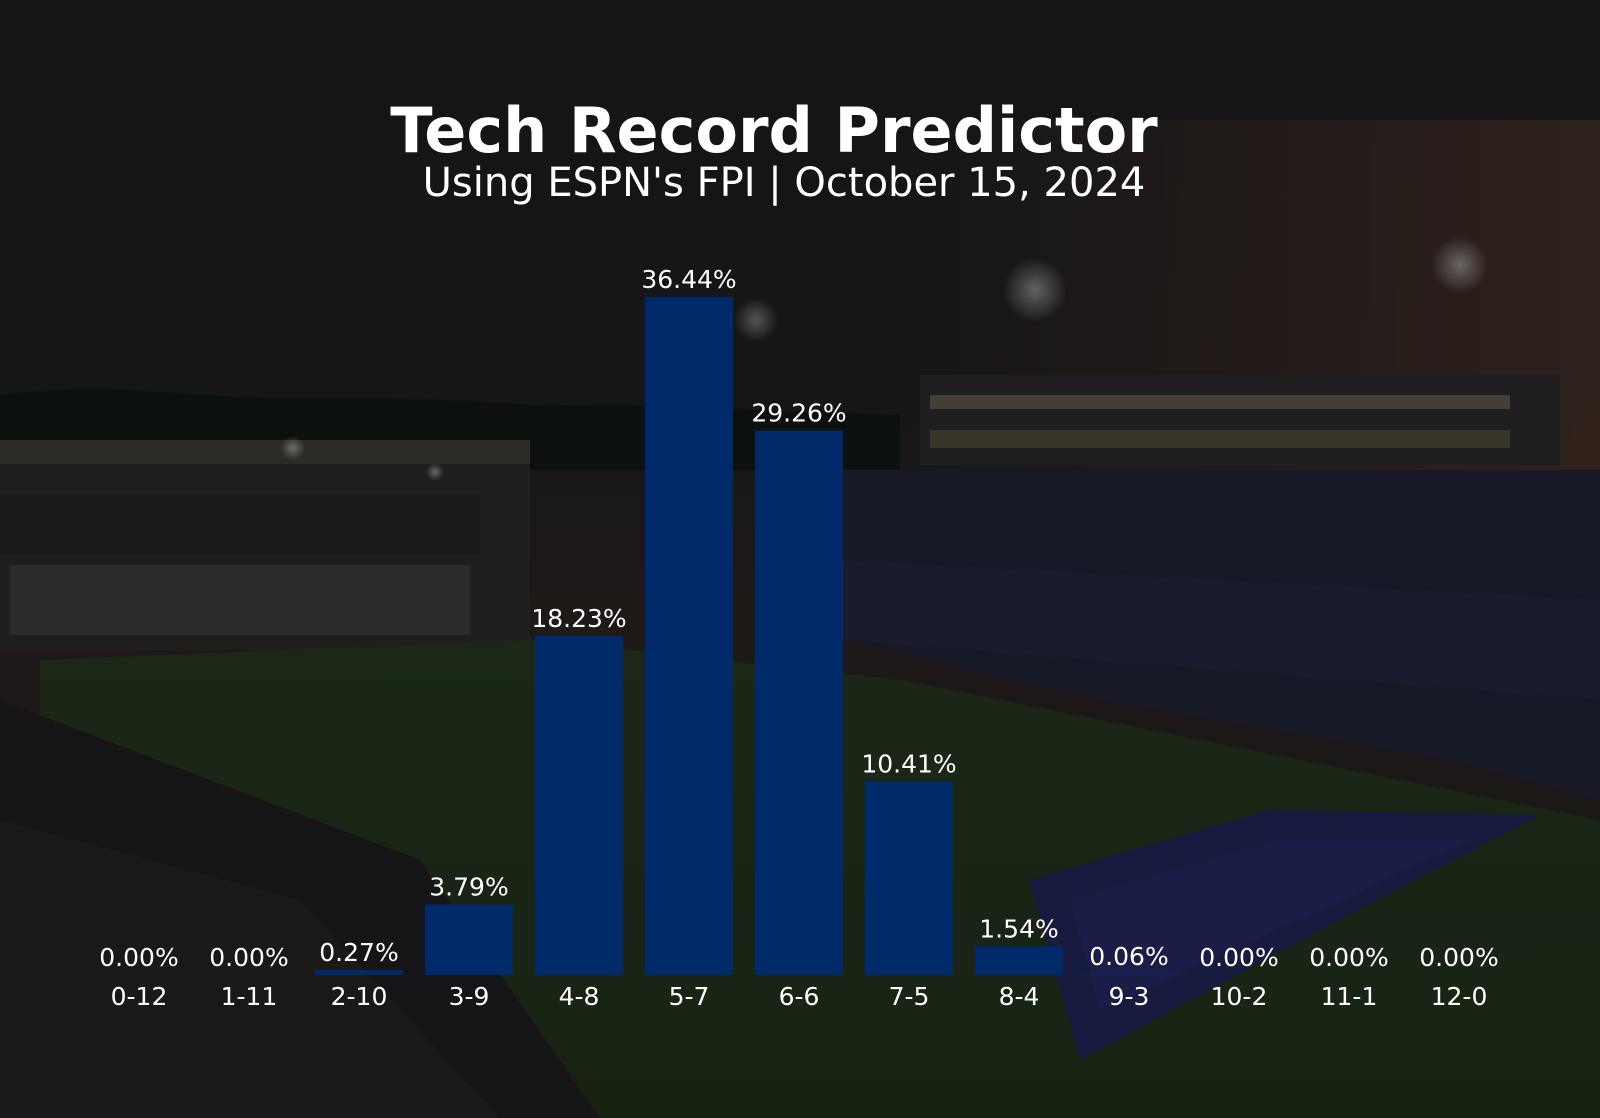 Image resolution: width=1600 pixels, height=1118 pixels. Describe the element at coordinates (908, 763) in the screenshot. I see `value-label-7-5: 10.41%` at that location.